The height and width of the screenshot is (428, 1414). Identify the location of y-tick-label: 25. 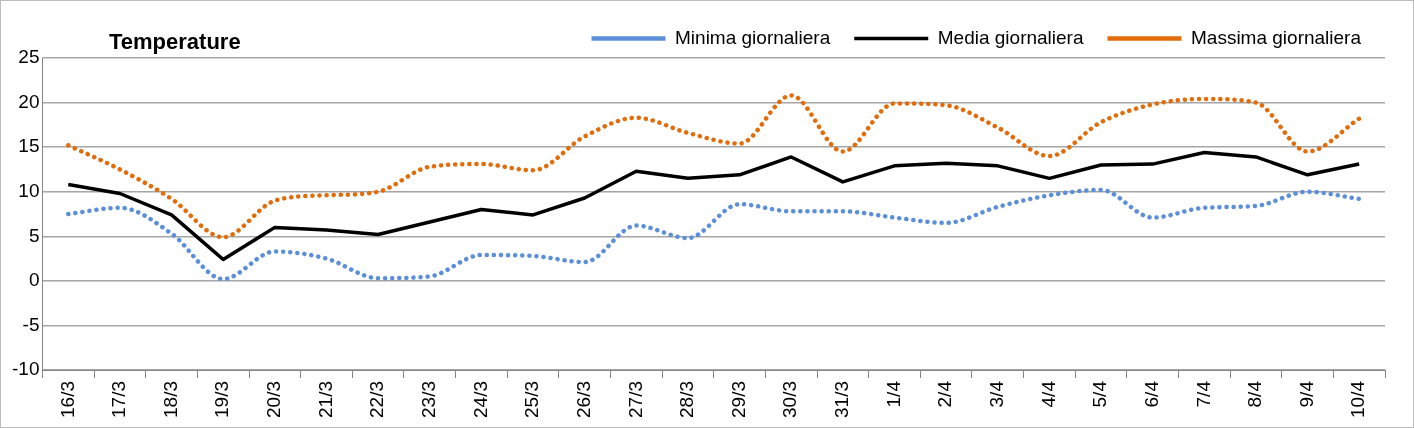
(29, 57).